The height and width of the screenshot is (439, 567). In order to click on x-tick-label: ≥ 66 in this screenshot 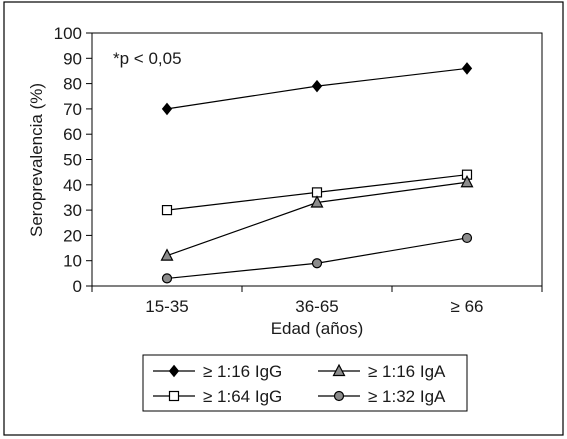, I will do `click(467, 306)`.